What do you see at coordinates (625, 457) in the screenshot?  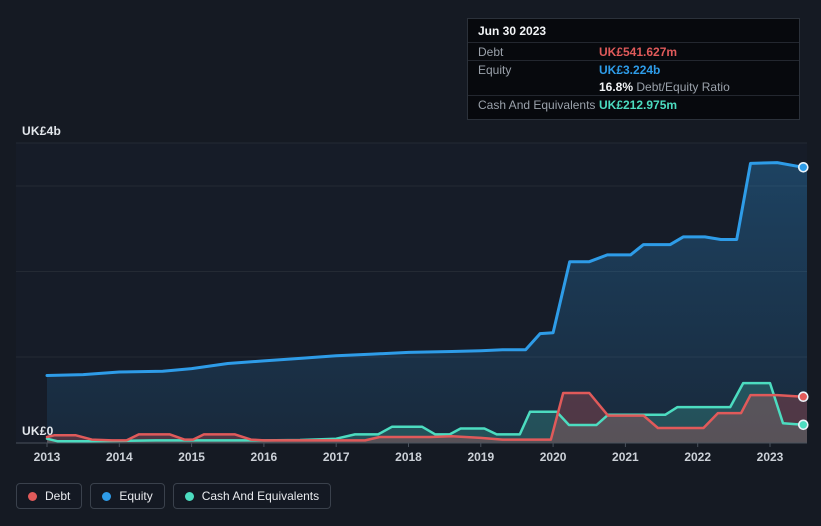 I see `x-axis-year-label: 2021` at bounding box center [625, 457].